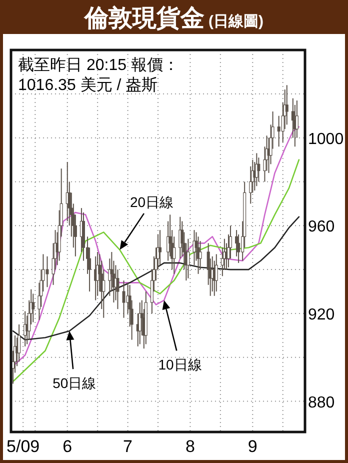  I want to click on annotation: 截至昨日 20:15 報價：, so click(98, 65).